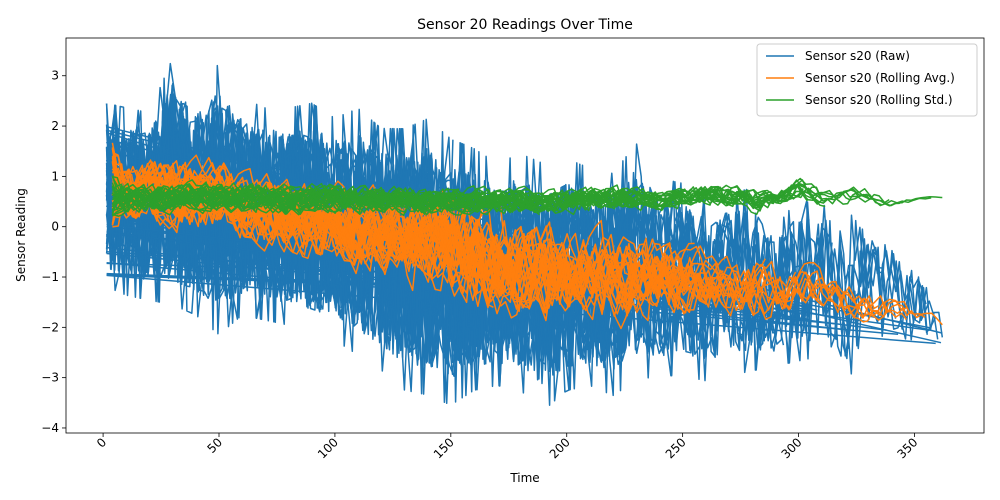  I want to click on legend-label: Sensor s20 (Rolling Avg.), so click(880, 78).